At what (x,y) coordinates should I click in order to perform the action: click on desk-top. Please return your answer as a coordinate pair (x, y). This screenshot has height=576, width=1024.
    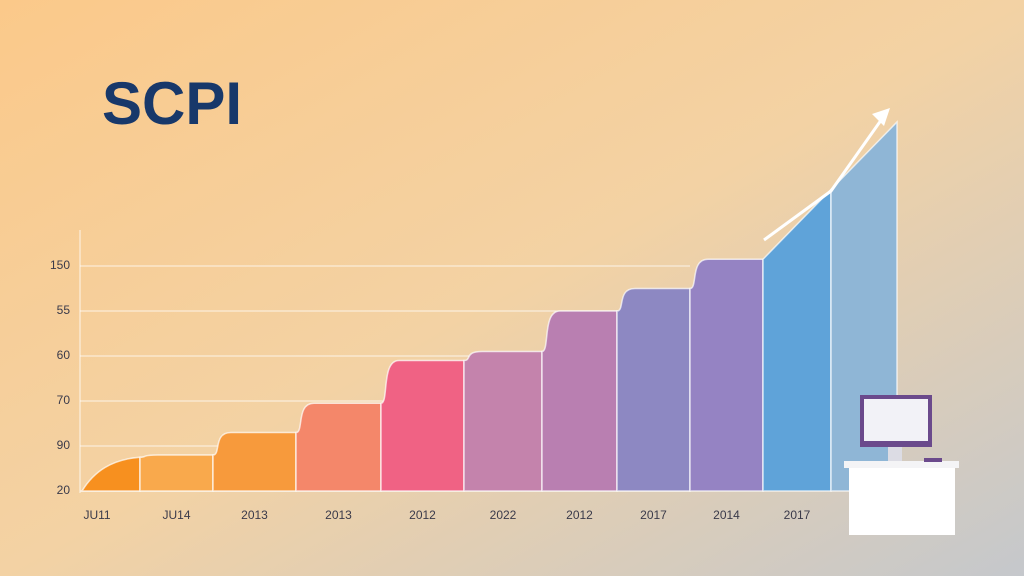
    Looking at the image, I should click on (901, 464).